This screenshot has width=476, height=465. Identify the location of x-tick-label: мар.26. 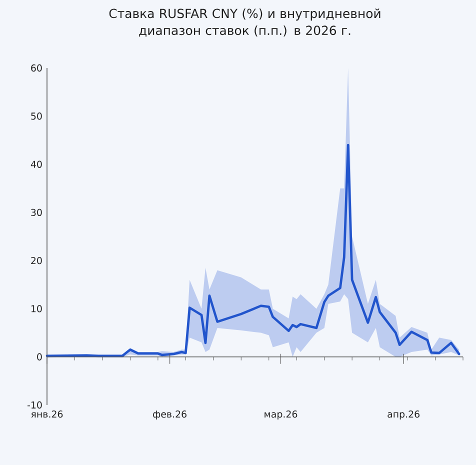
(281, 415).